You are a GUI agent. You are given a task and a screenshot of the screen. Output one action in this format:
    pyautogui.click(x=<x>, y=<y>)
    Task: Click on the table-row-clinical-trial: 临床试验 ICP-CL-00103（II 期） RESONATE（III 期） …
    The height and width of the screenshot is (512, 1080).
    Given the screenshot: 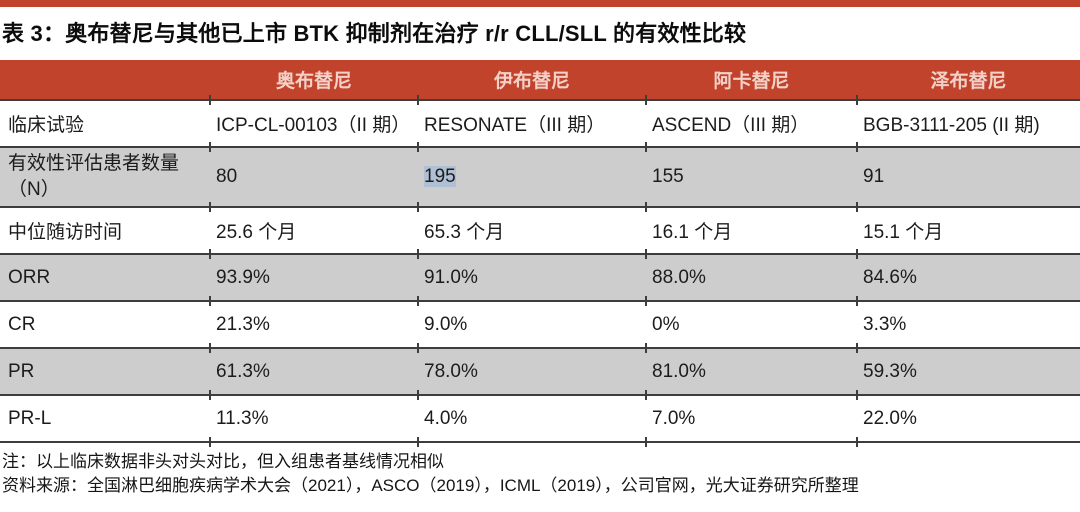 What is the action you would take?
    pyautogui.click(x=540, y=120)
    